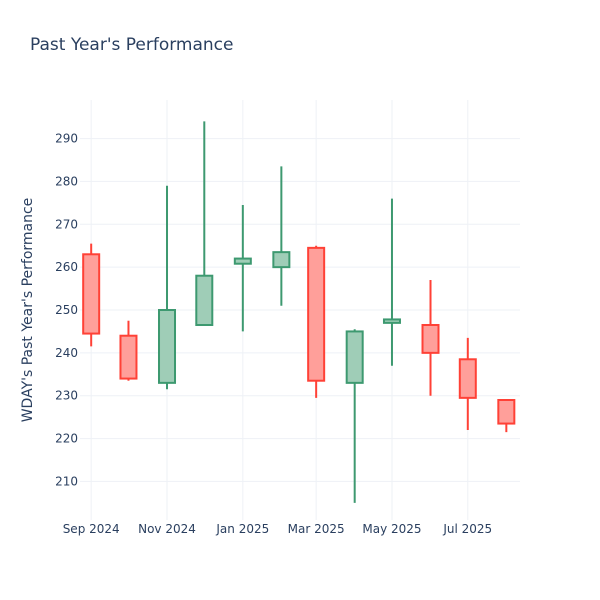  What do you see at coordinates (66, 481) in the screenshot?
I see `y-tick-label: 210` at bounding box center [66, 481].